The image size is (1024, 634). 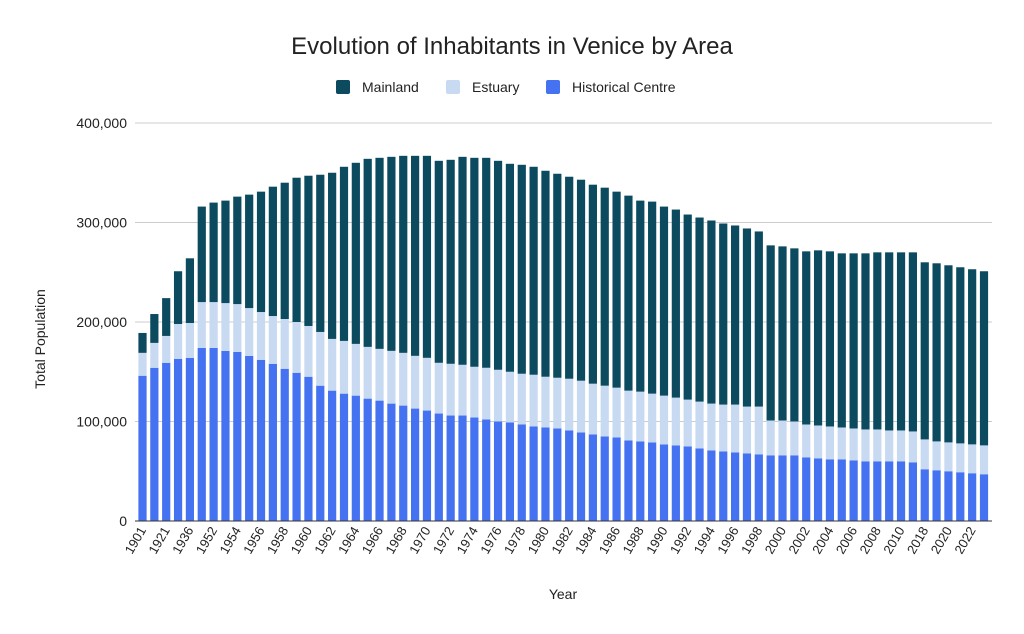 What do you see at coordinates (206, 540) in the screenshot?
I see `x-tick-label: 1952` at bounding box center [206, 540].